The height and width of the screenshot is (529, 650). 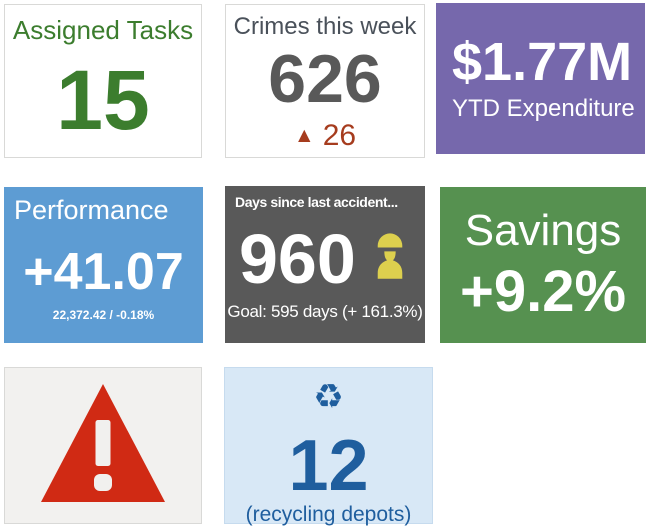 I want to click on days-since-accident-value: 960, so click(x=297, y=259).